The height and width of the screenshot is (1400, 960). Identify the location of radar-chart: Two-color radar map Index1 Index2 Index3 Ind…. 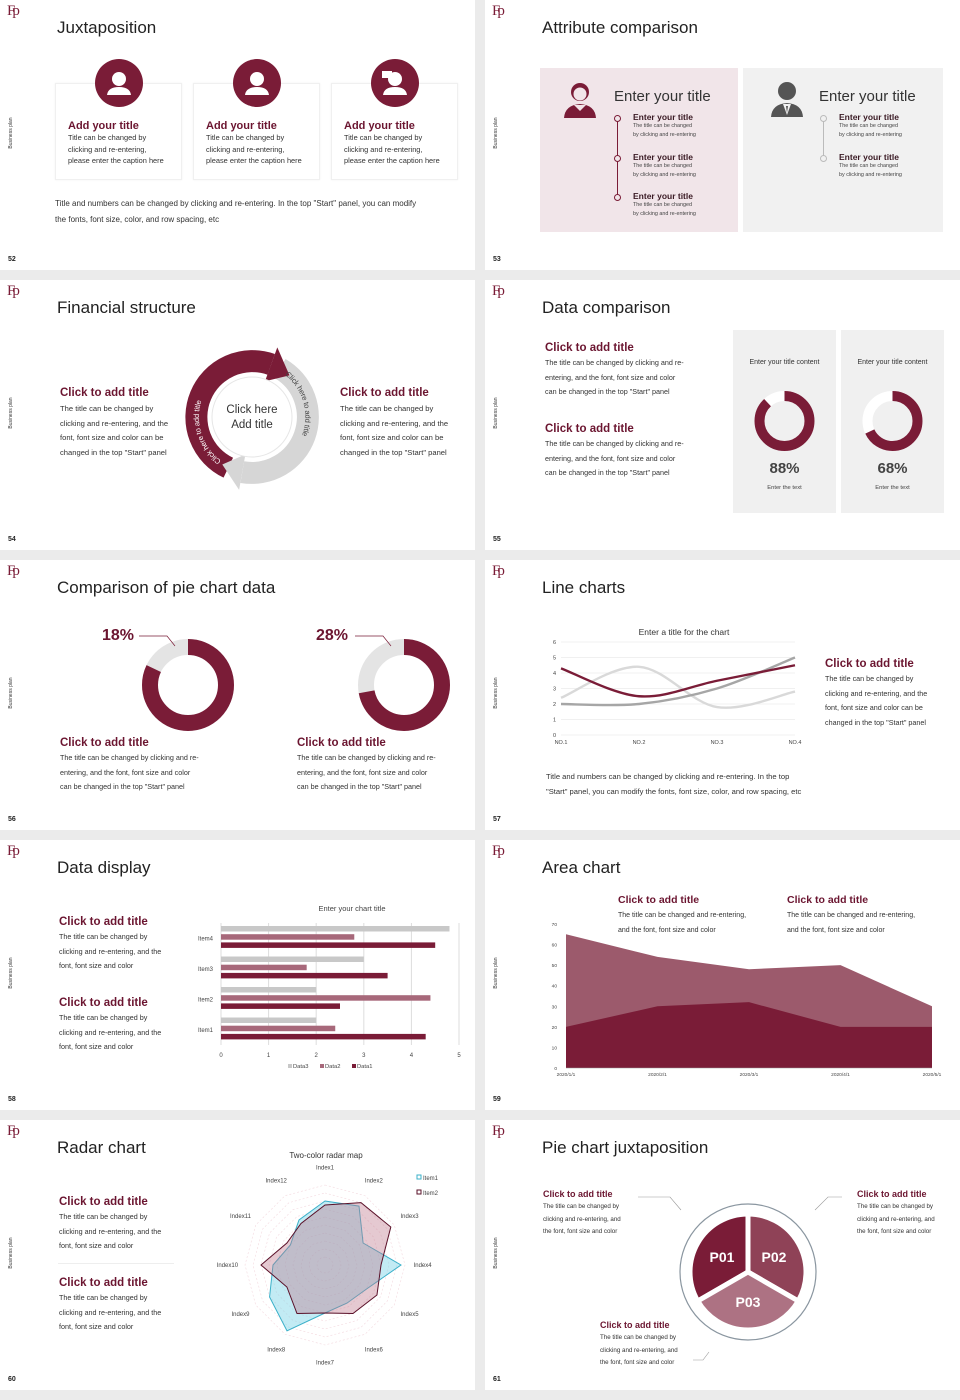
(327, 1255).